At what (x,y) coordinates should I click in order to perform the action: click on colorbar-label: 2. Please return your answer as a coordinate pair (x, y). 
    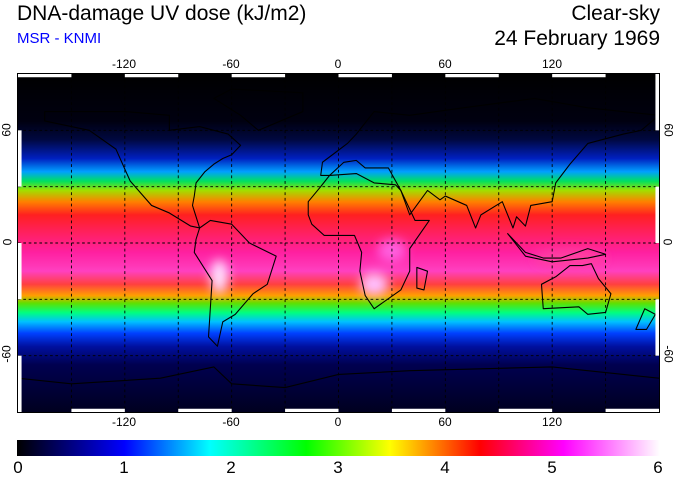
    Looking at the image, I should click on (231, 467).